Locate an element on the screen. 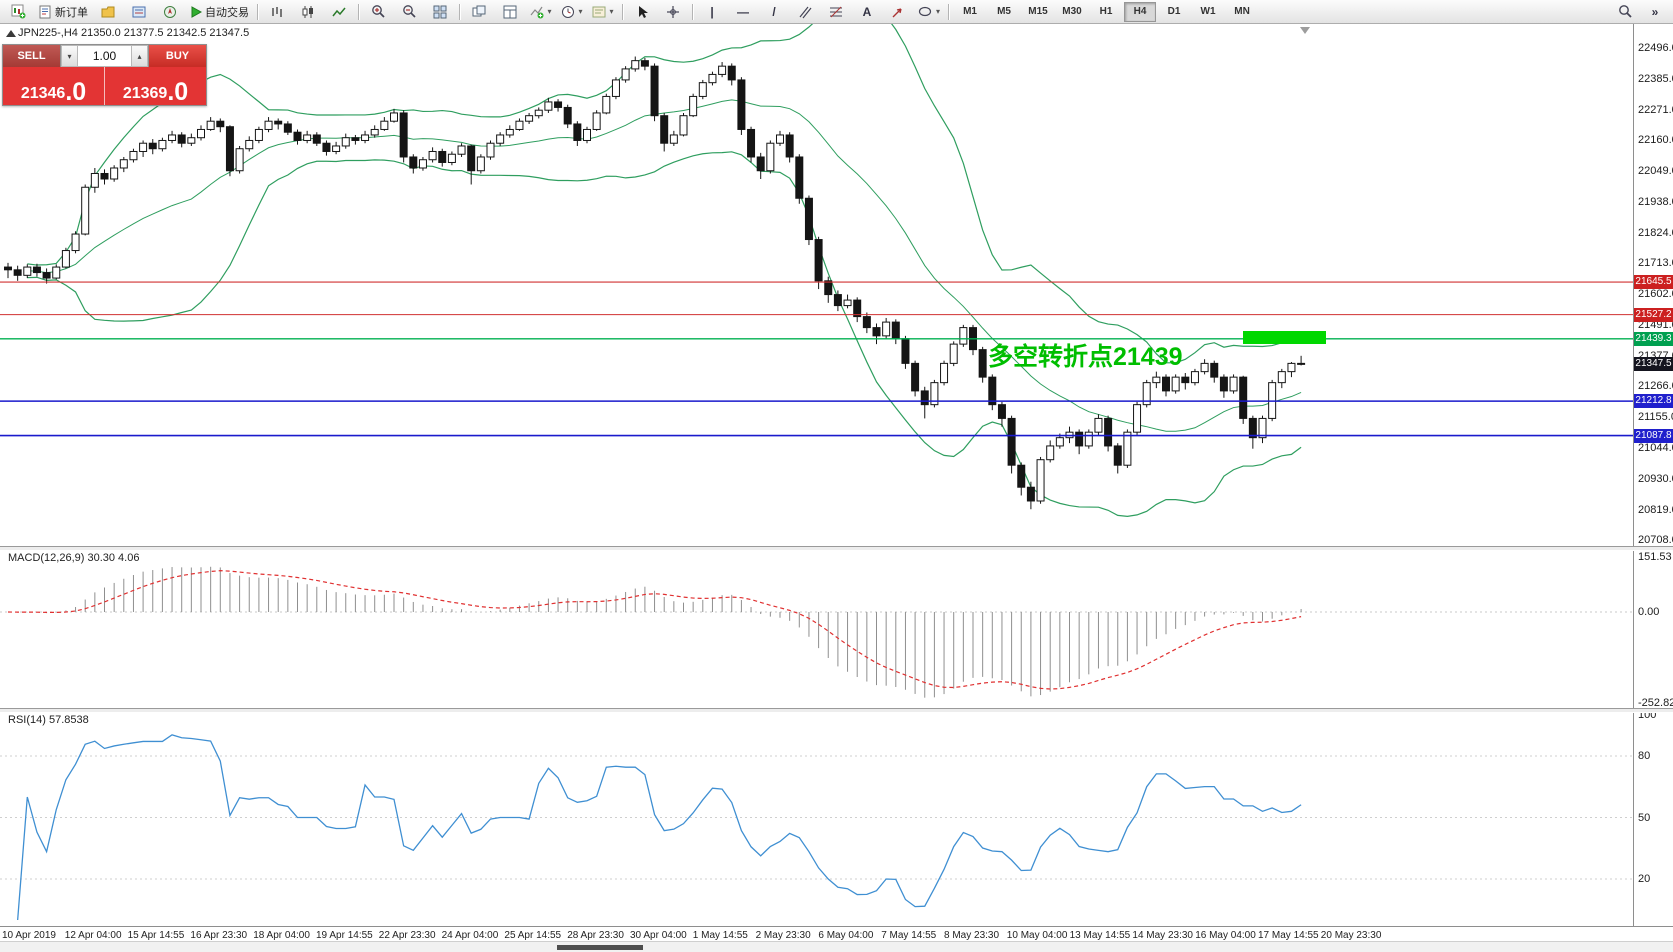 The height and width of the screenshot is (952, 1673). timeframe-button-W1: W1 is located at coordinates (1208, 11).